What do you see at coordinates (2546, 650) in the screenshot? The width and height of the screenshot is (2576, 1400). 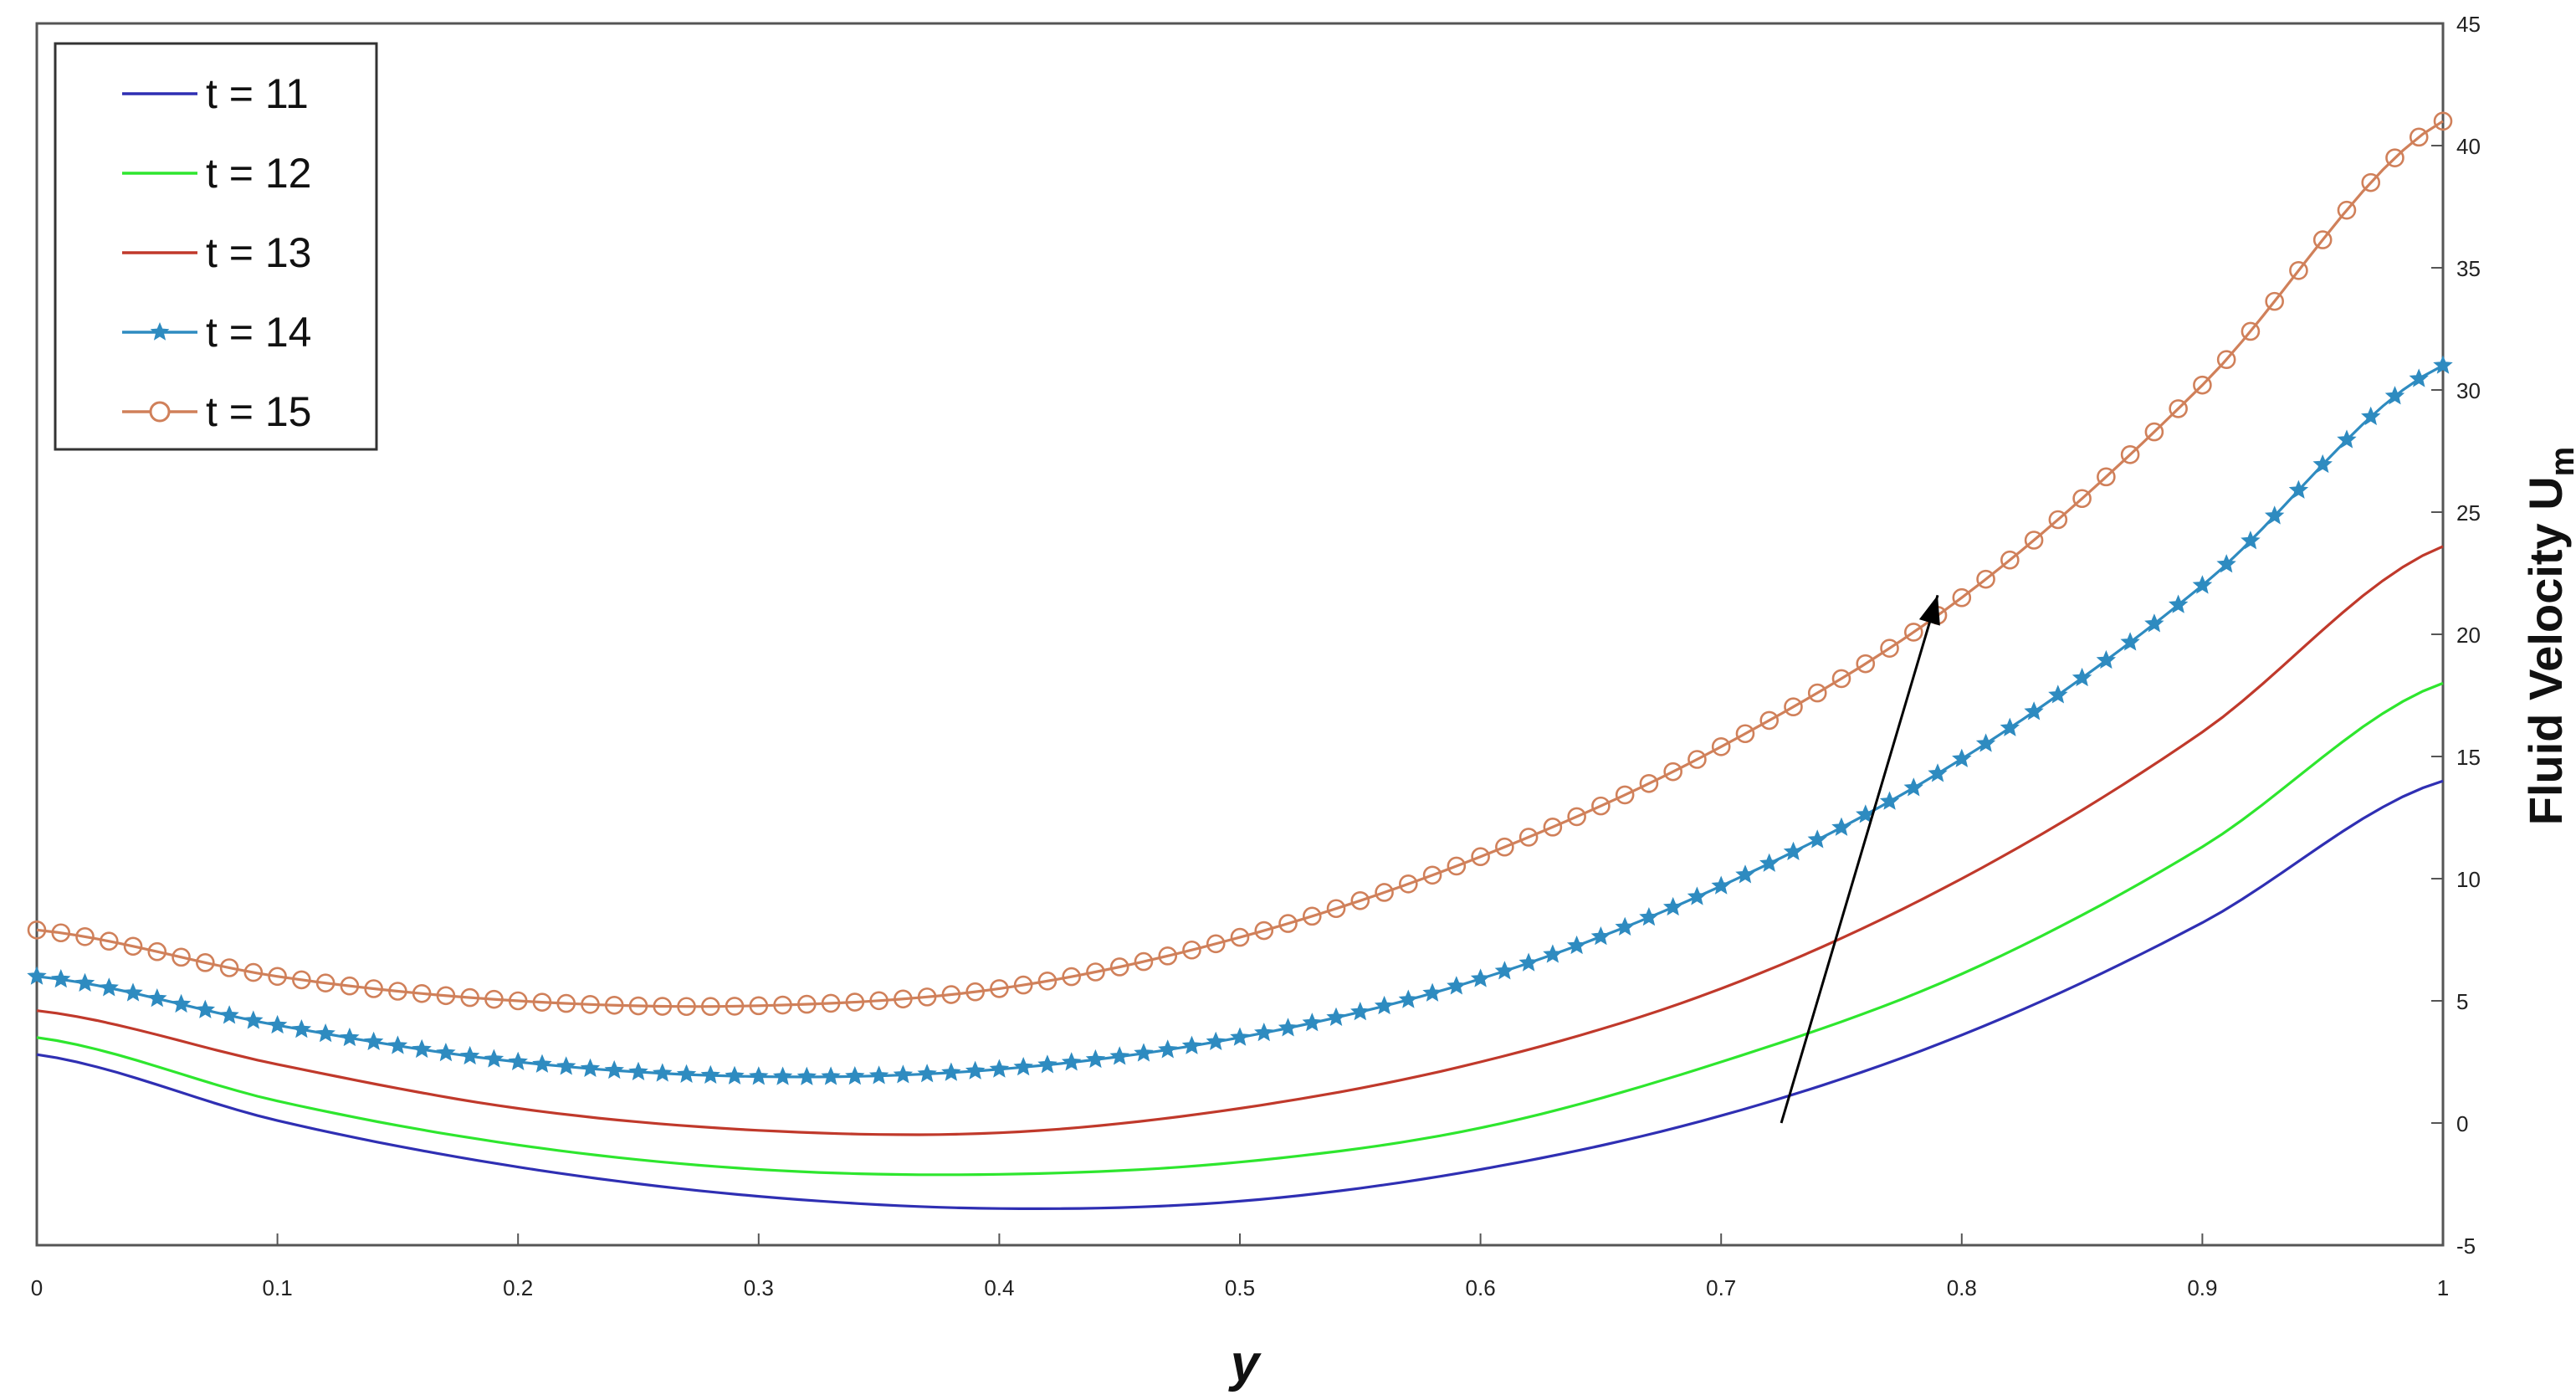 I see `y-axis-label-text: Fluid Velocity U` at bounding box center [2546, 650].